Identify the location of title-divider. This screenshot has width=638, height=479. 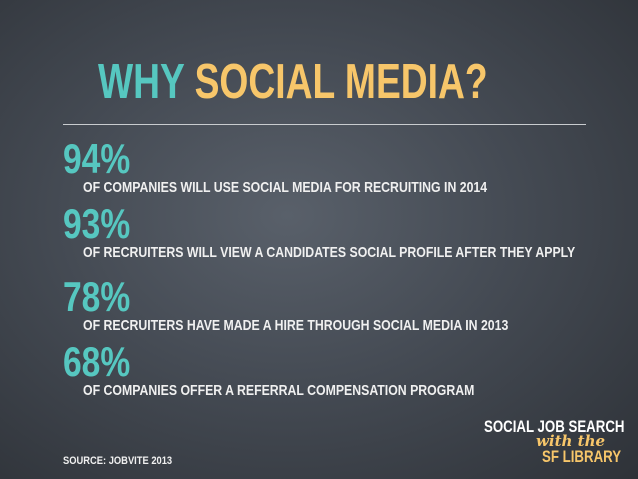
(324, 124).